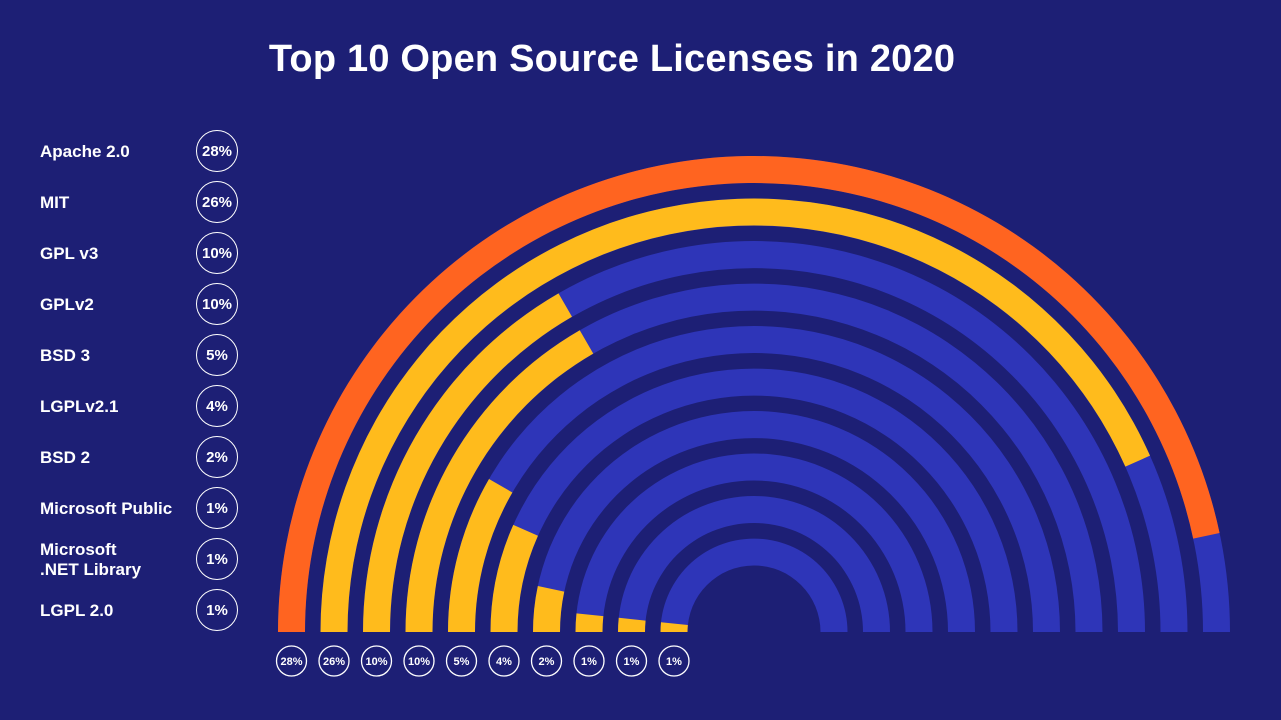 Image resolution: width=1281 pixels, height=720 pixels. I want to click on bar-value-badge: 4%, so click(504, 661).